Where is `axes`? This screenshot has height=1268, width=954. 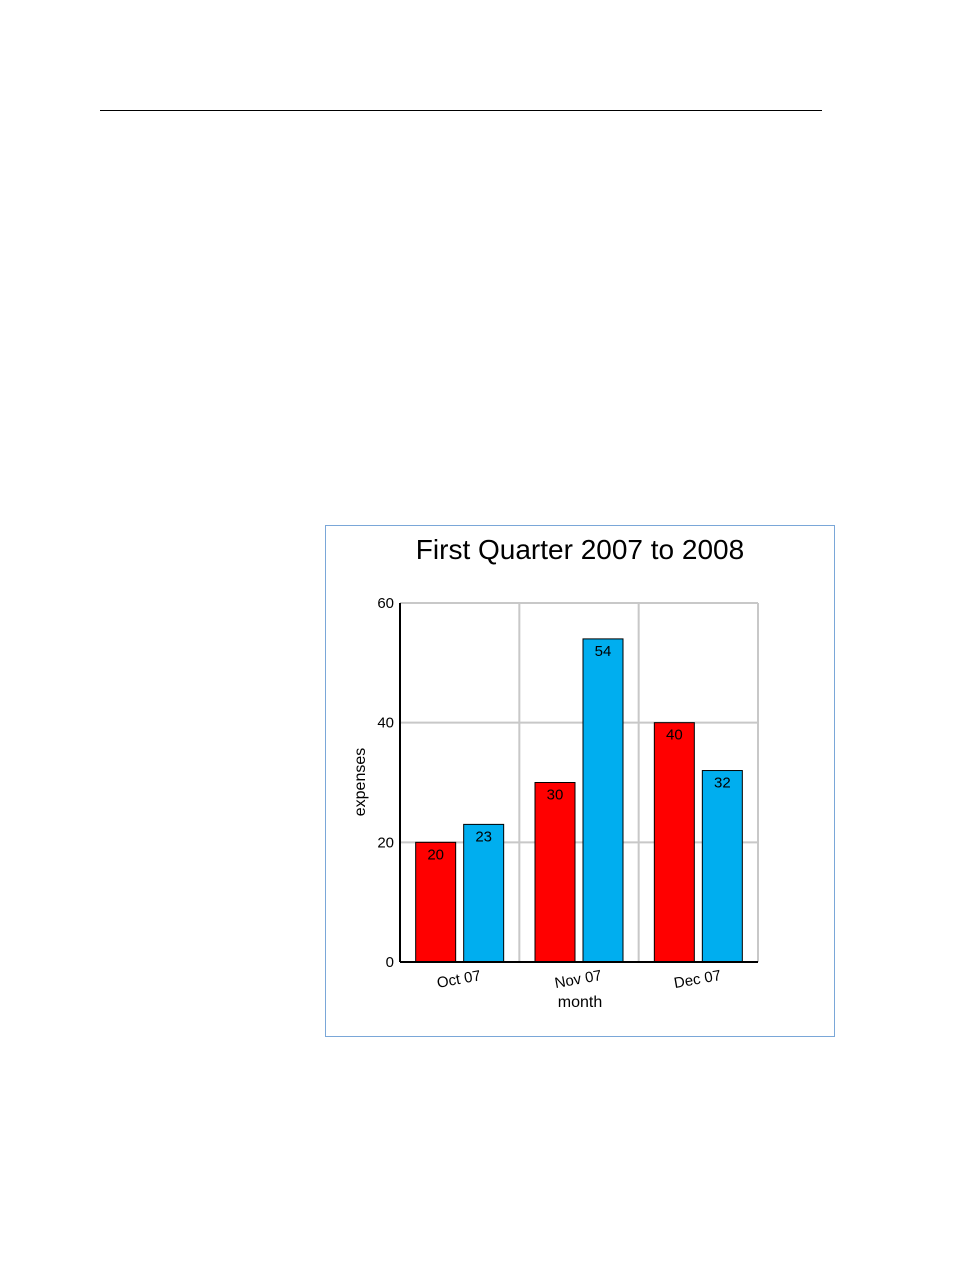
axes is located at coordinates (578, 783).